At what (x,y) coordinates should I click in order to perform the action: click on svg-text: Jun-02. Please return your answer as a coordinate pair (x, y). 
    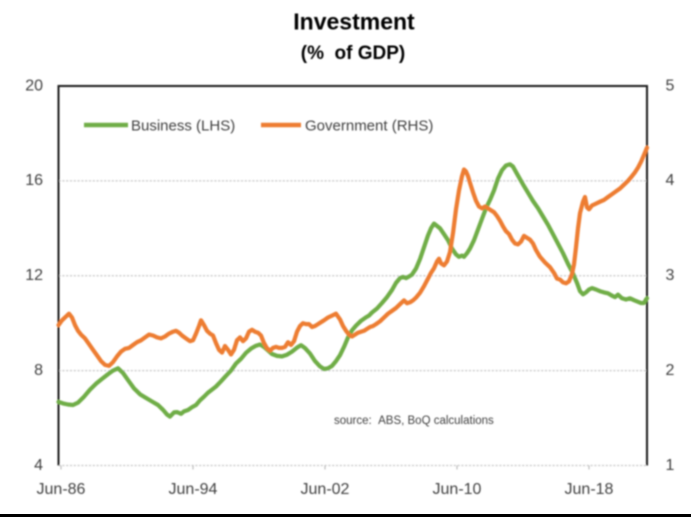
    Looking at the image, I should click on (325, 489).